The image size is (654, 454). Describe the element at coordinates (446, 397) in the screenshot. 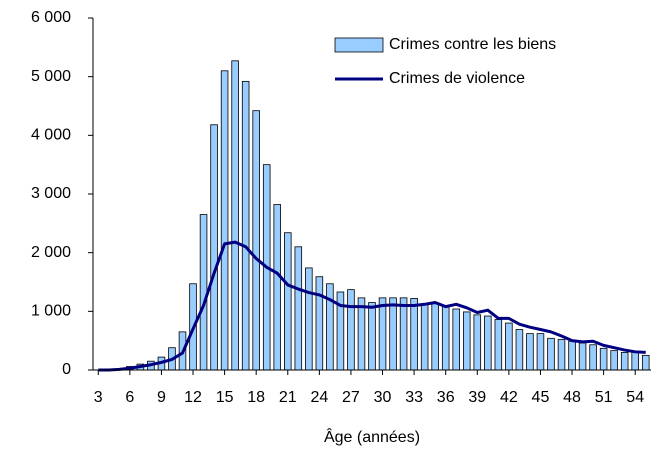

I see `x-tick-label: 36` at that location.